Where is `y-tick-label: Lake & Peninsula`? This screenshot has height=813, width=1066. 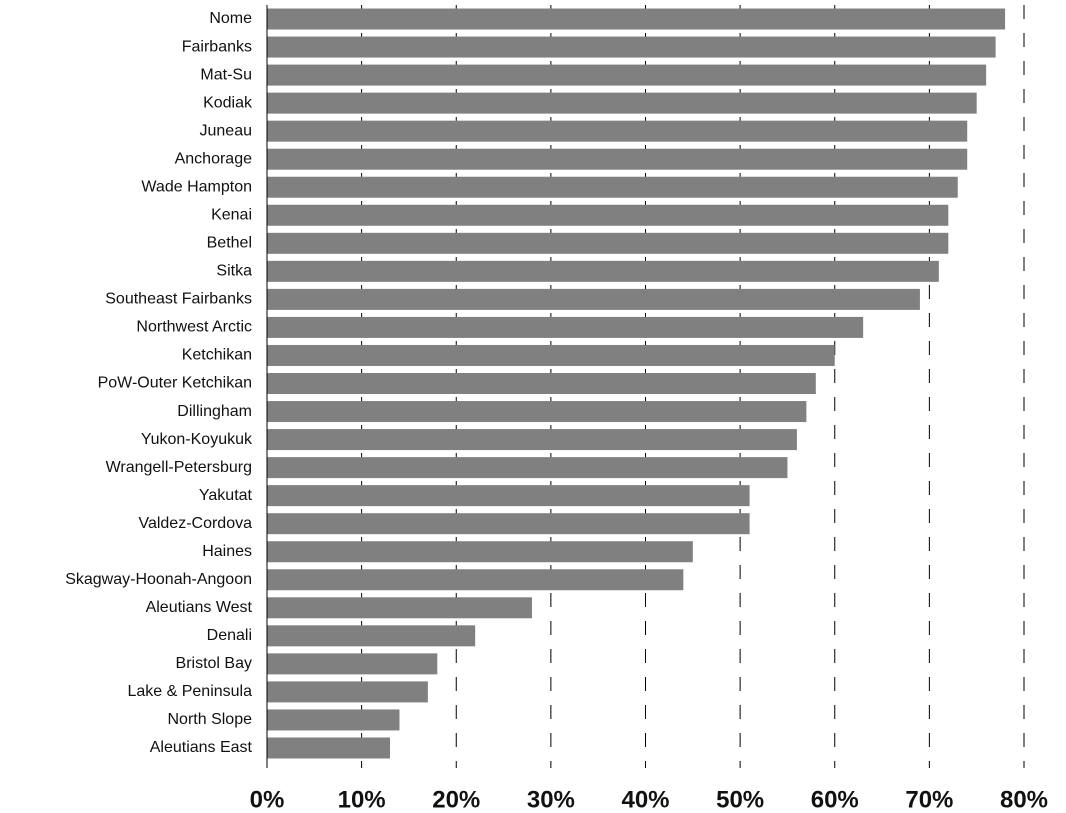
y-tick-label: Lake & Peninsula is located at coordinates (189, 691).